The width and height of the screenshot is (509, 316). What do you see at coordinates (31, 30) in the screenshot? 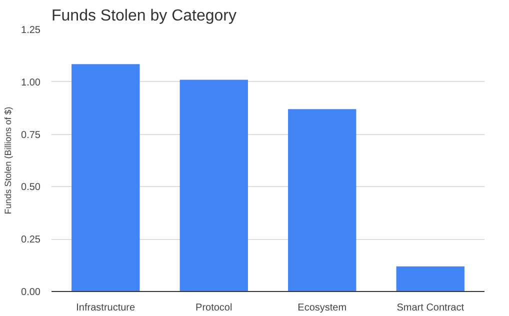
I see `y-tick-label: 1.25` at bounding box center [31, 30].